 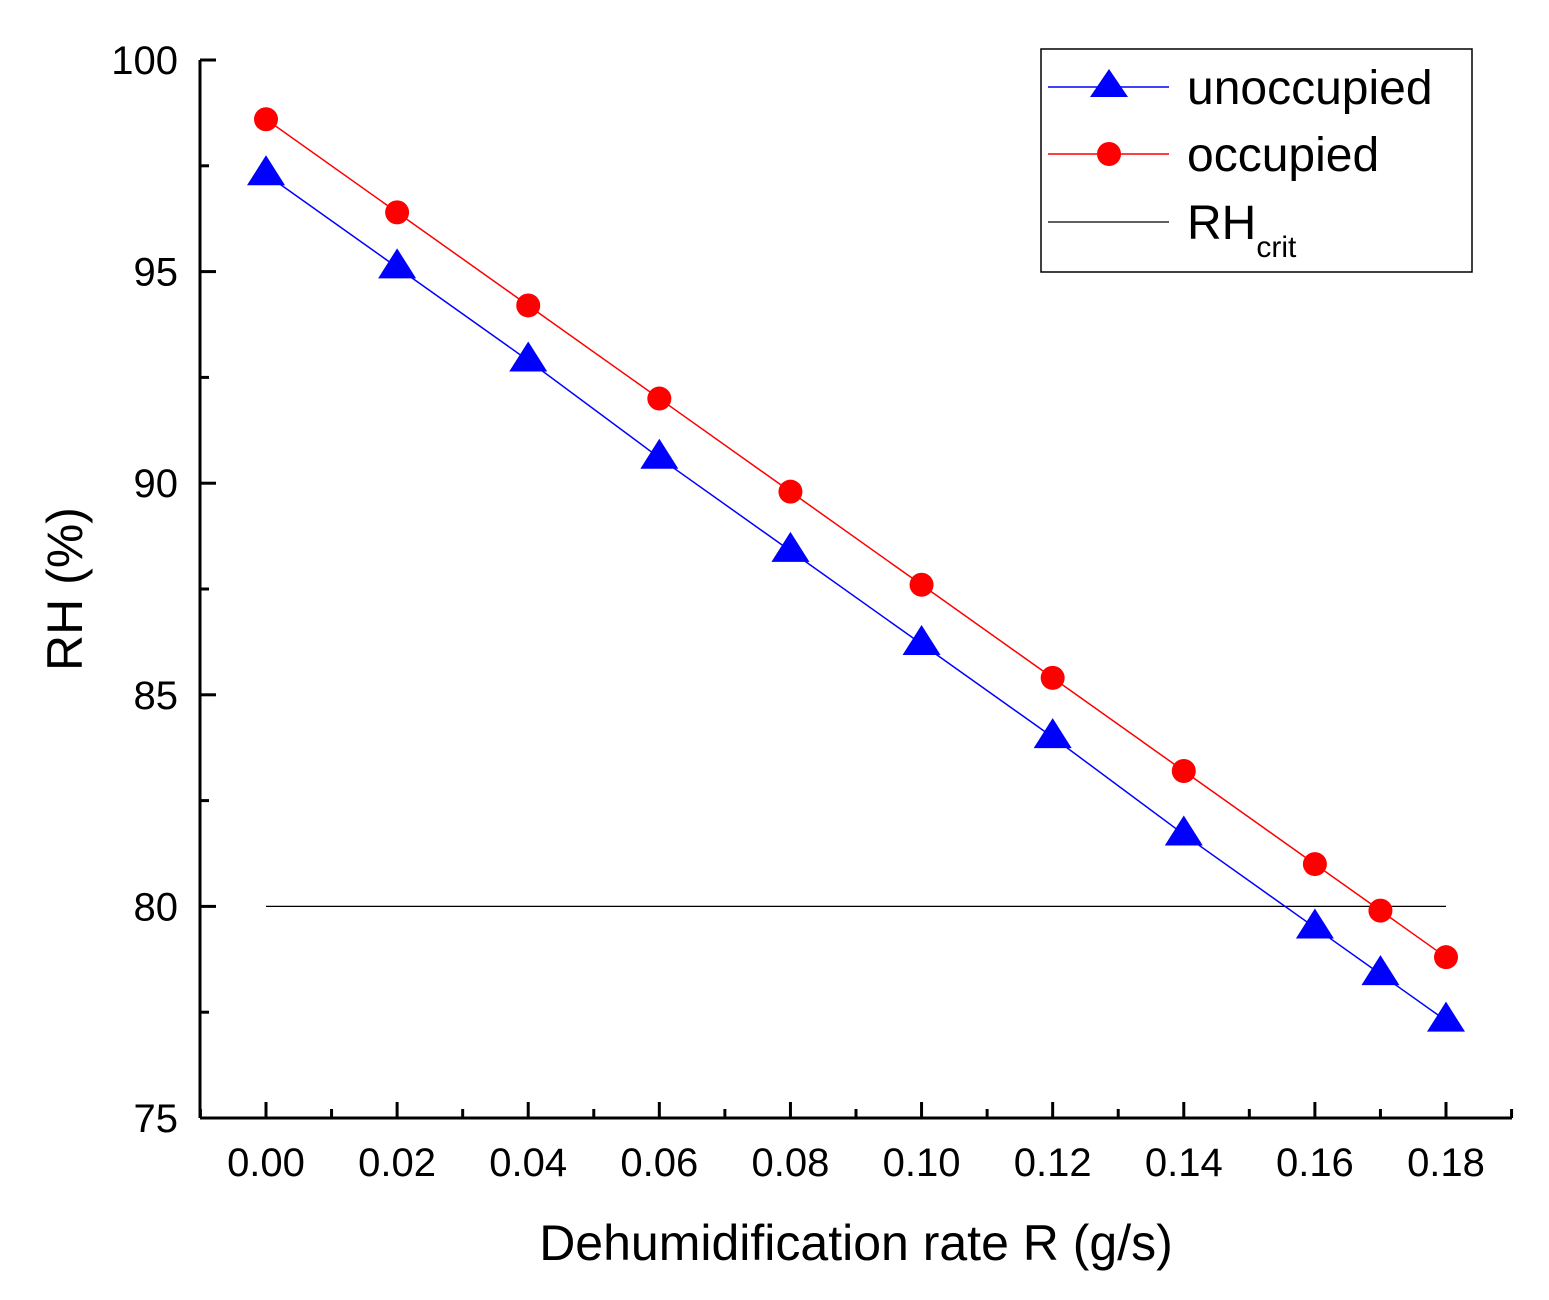 I want to click on legend: unoccupied occupied RHcrit, so click(x=1256, y=160).